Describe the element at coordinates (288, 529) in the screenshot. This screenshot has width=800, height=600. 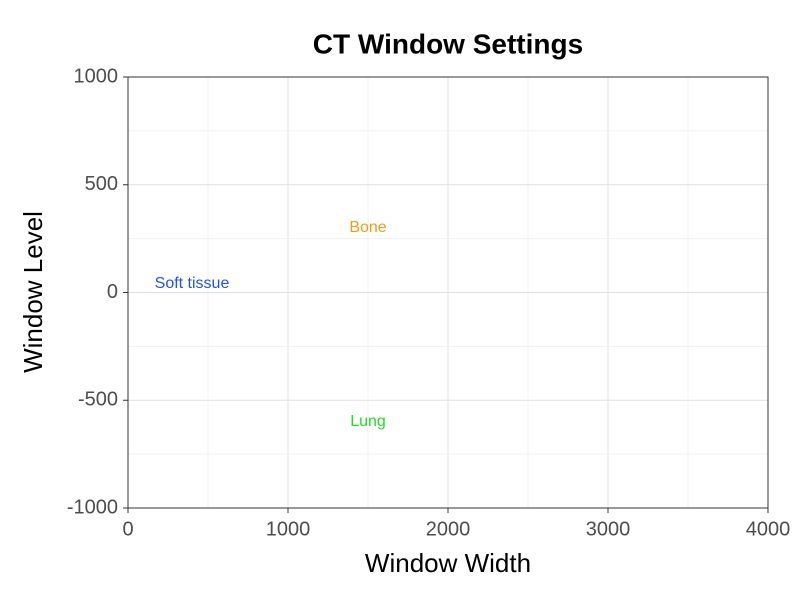
I see `x-tick-label: 1000` at that location.